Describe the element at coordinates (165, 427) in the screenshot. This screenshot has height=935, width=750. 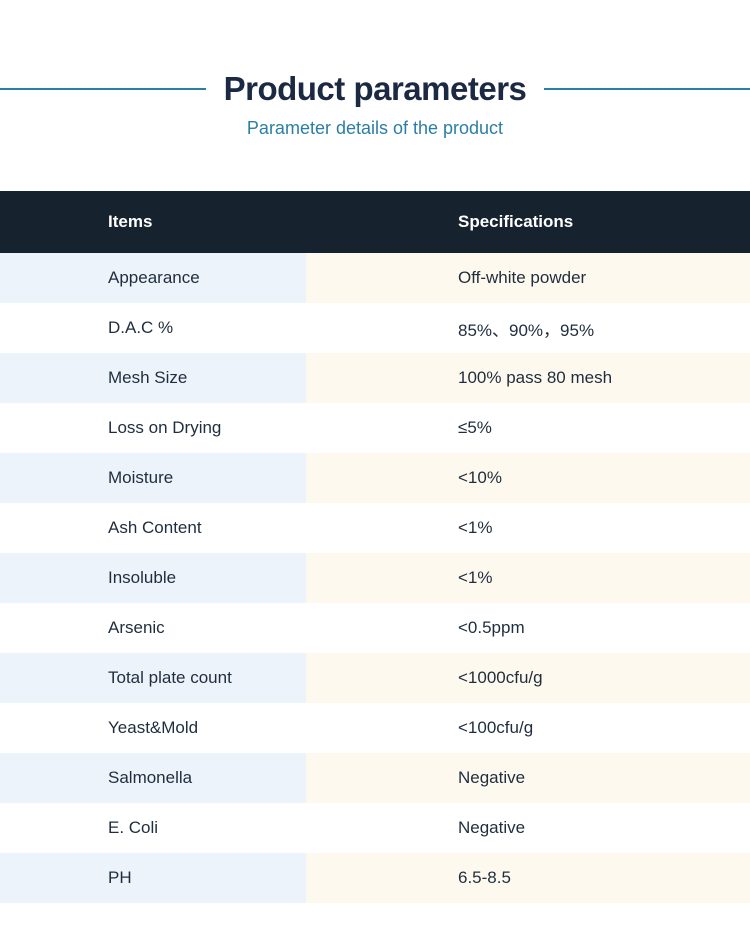
I see `item-name-cell: Loss on Drying` at that location.